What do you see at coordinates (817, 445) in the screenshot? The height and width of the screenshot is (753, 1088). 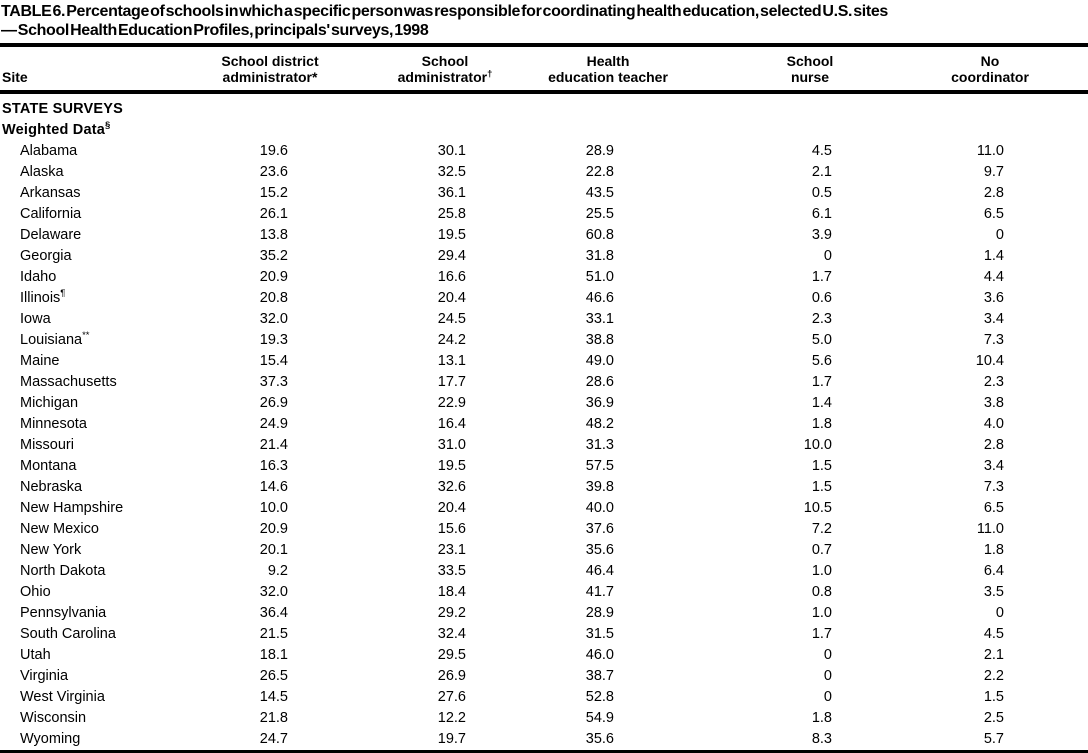 I see `value-cell-school-nurse: 10.0` at bounding box center [817, 445].